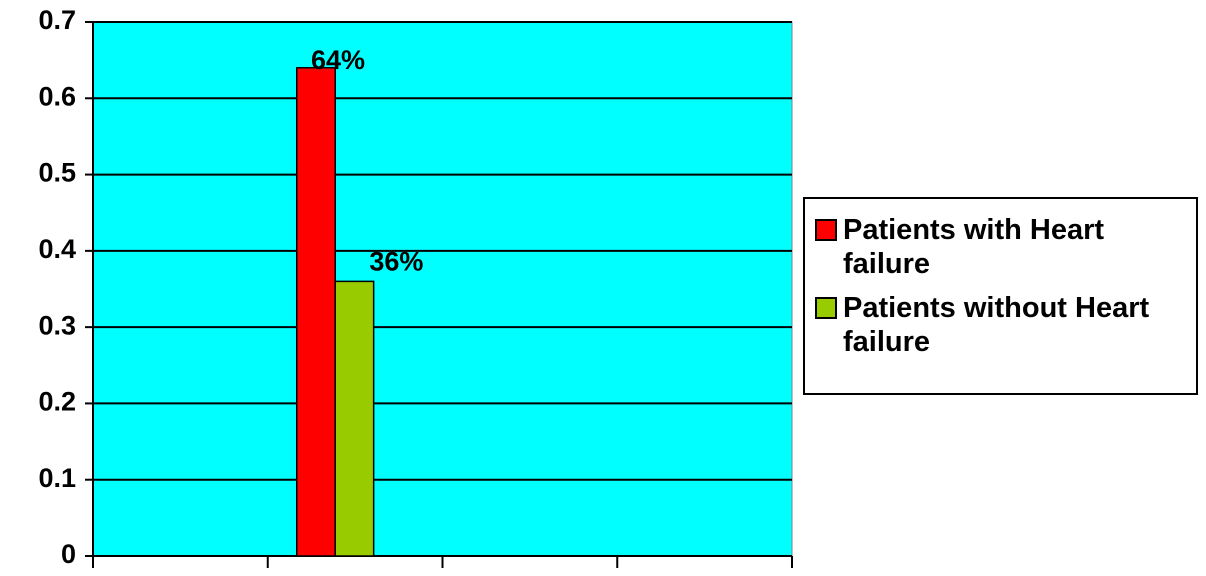 The width and height of the screenshot is (1206, 576). I want to click on y-tick-label: 0.5, so click(57, 173).